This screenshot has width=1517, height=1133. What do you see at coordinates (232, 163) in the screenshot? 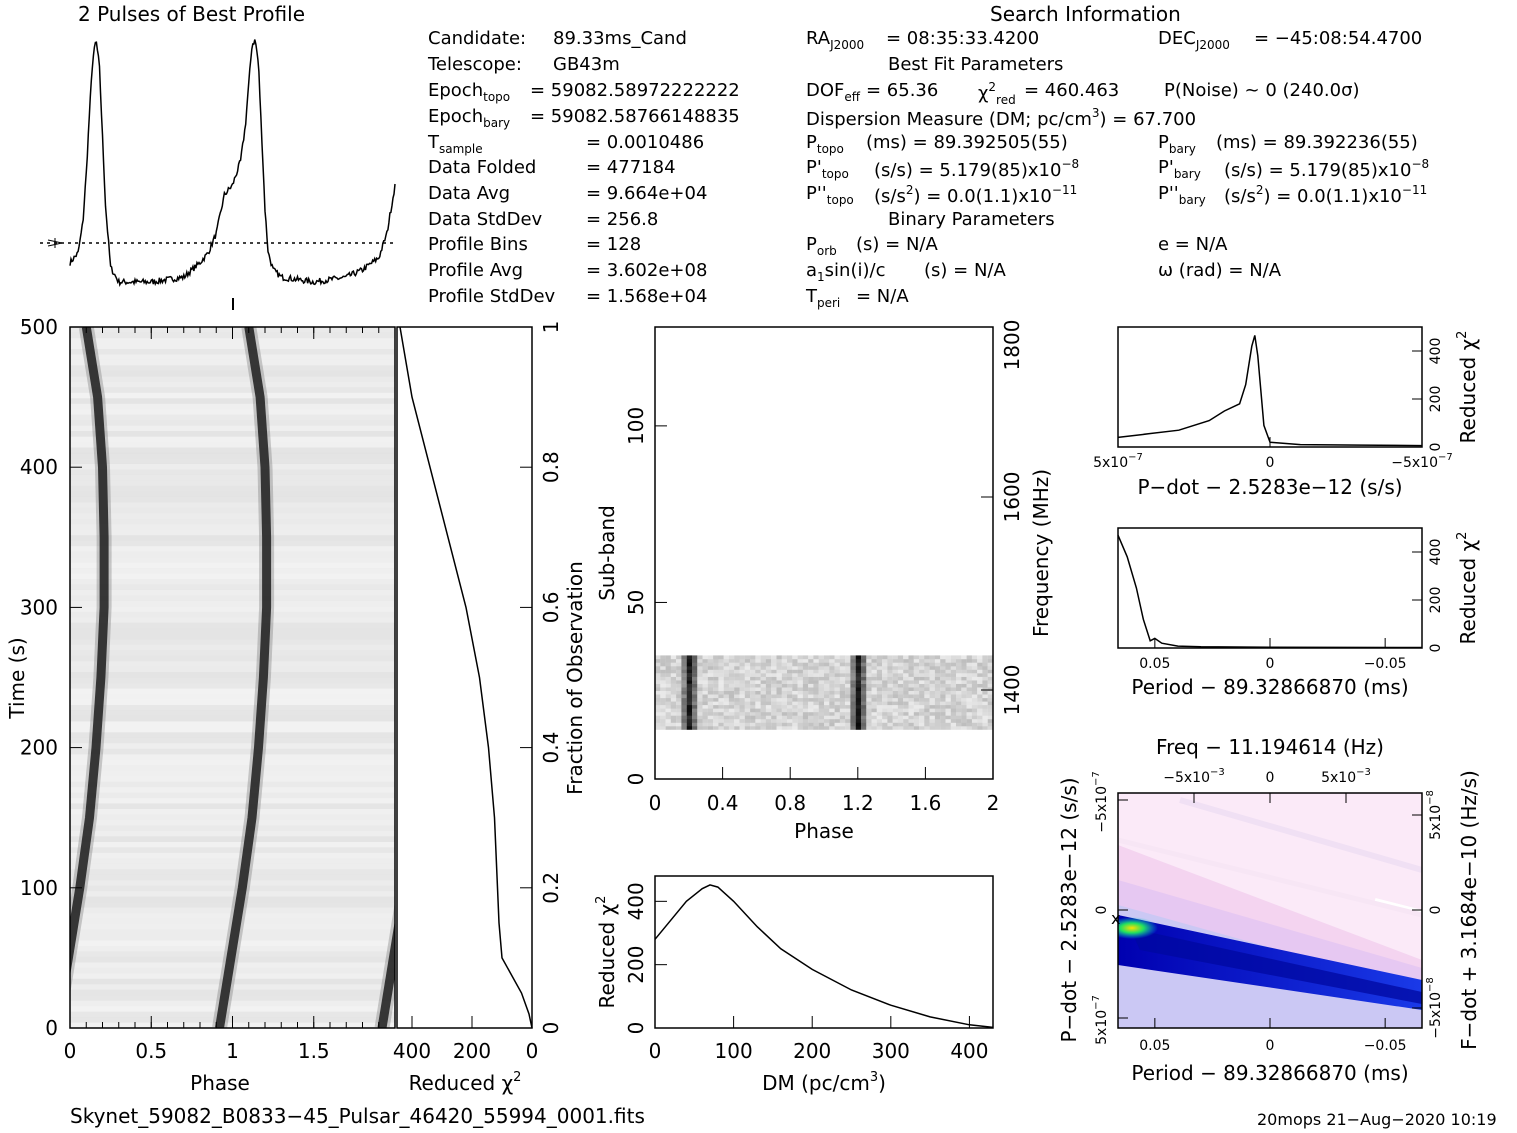
I see `profile-curve` at bounding box center [232, 163].